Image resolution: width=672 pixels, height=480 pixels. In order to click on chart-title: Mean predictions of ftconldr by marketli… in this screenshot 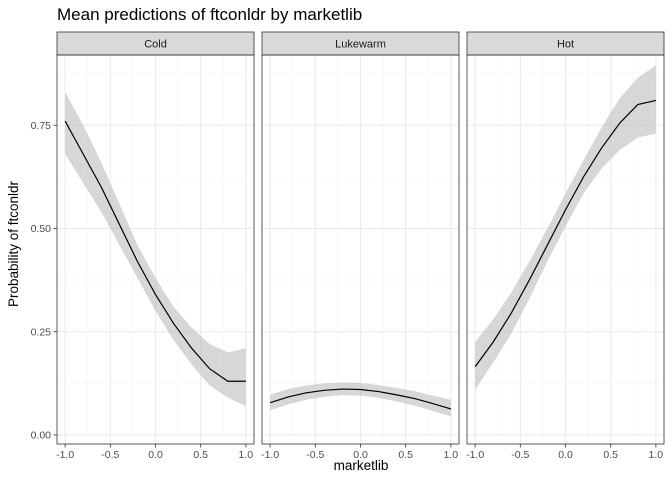, I will do `click(209, 14)`.